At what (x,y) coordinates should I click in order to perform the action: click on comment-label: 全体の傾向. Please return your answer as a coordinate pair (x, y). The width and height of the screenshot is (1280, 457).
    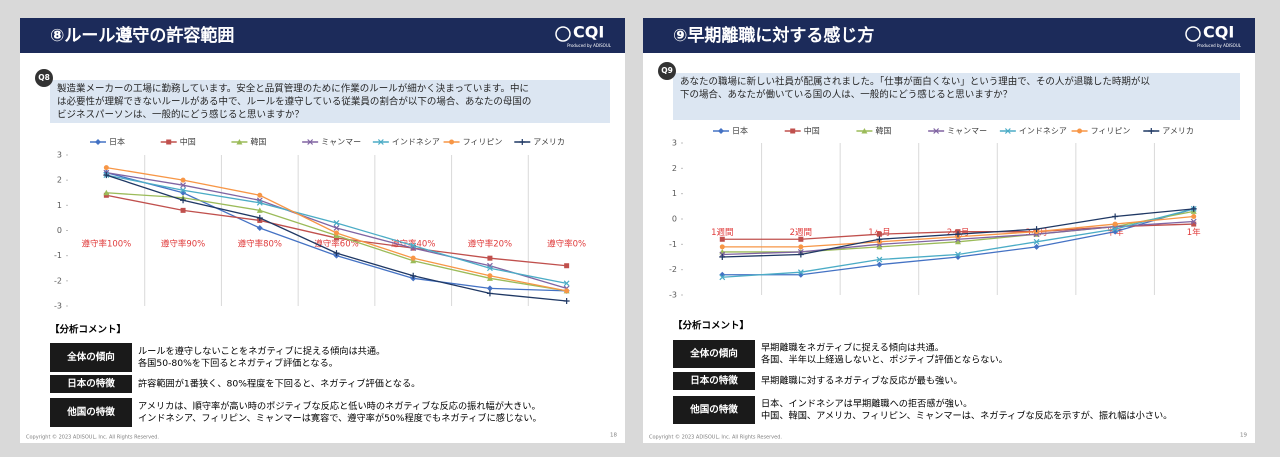
    Looking at the image, I should click on (713, 354).